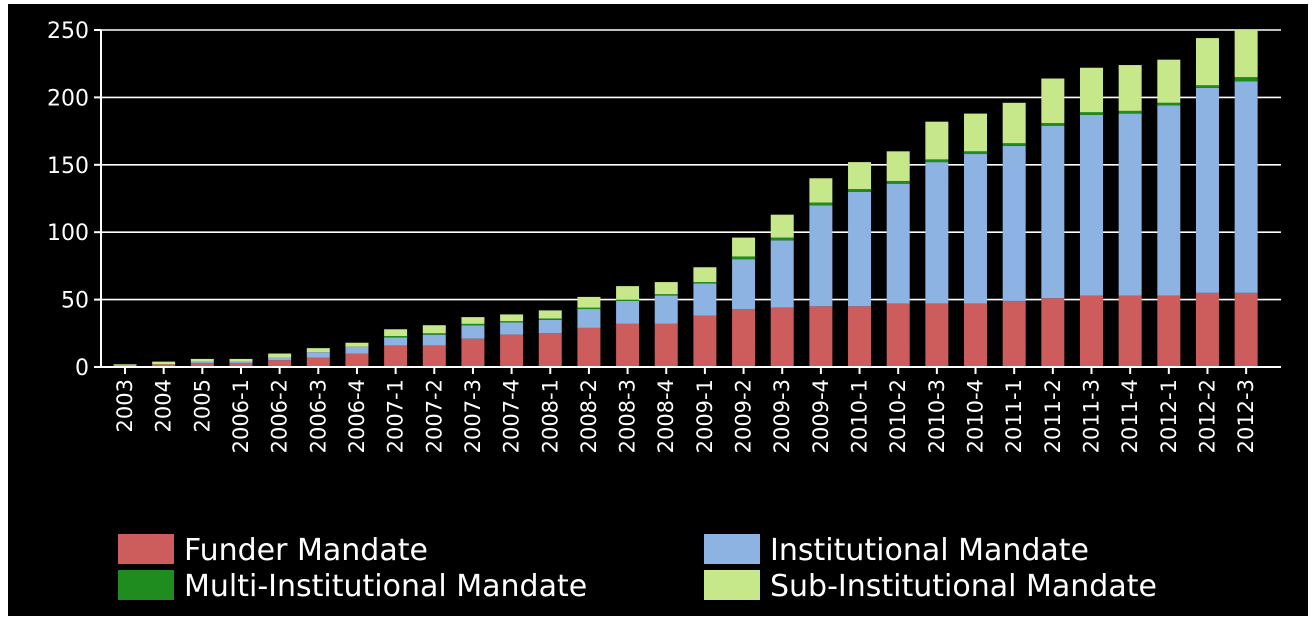 This screenshot has height=620, width=1314. I want to click on x-tick-label: 2004, so click(164, 405).